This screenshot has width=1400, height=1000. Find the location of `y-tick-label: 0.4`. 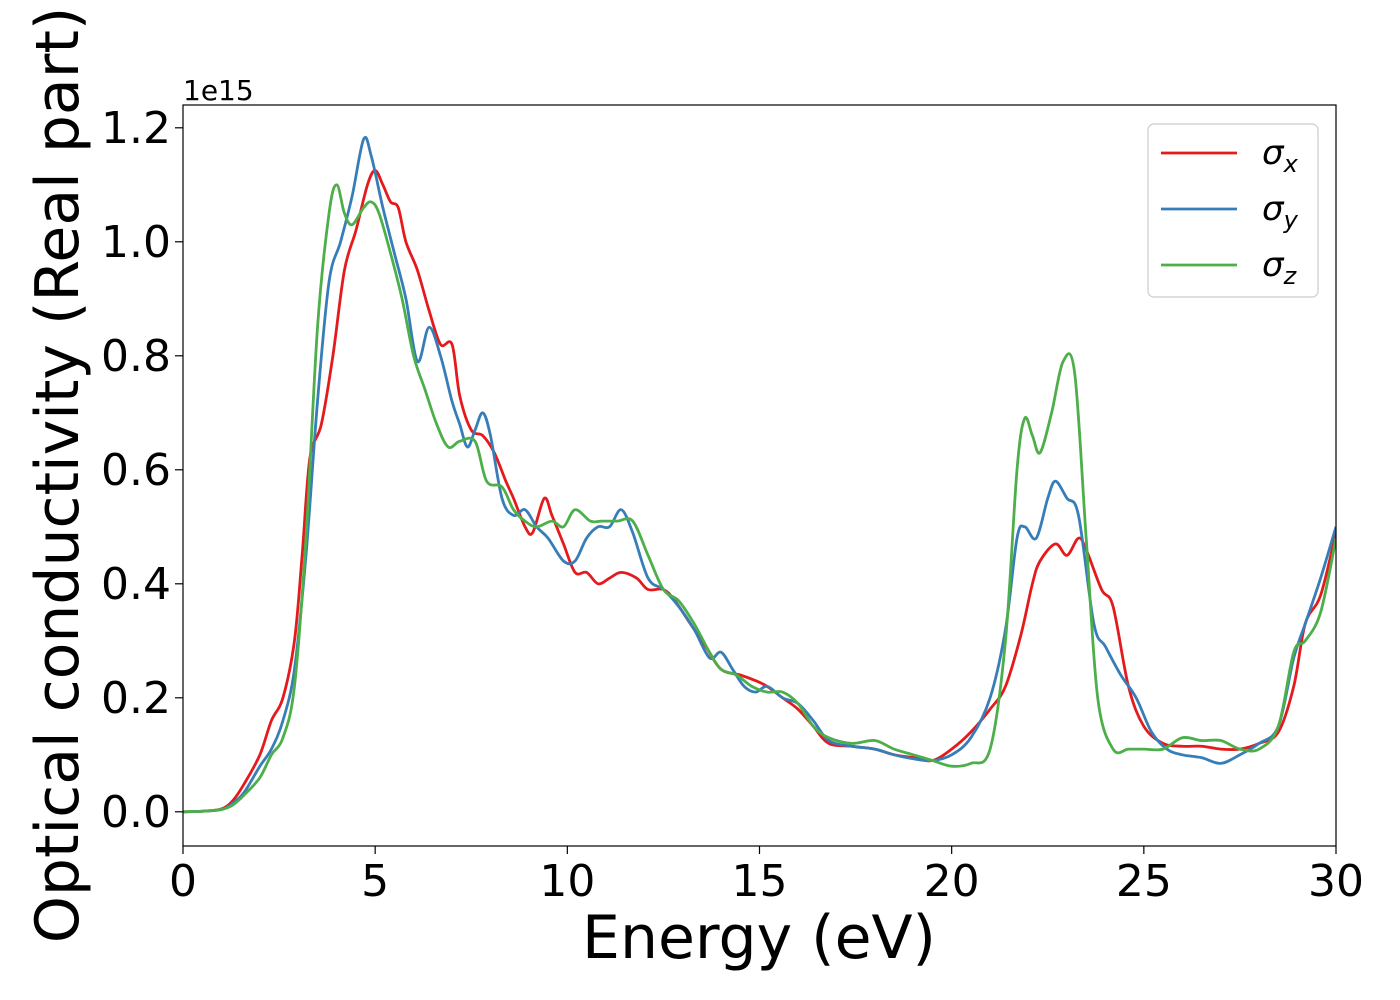

y-tick-label: 0.4 is located at coordinates (136, 584).